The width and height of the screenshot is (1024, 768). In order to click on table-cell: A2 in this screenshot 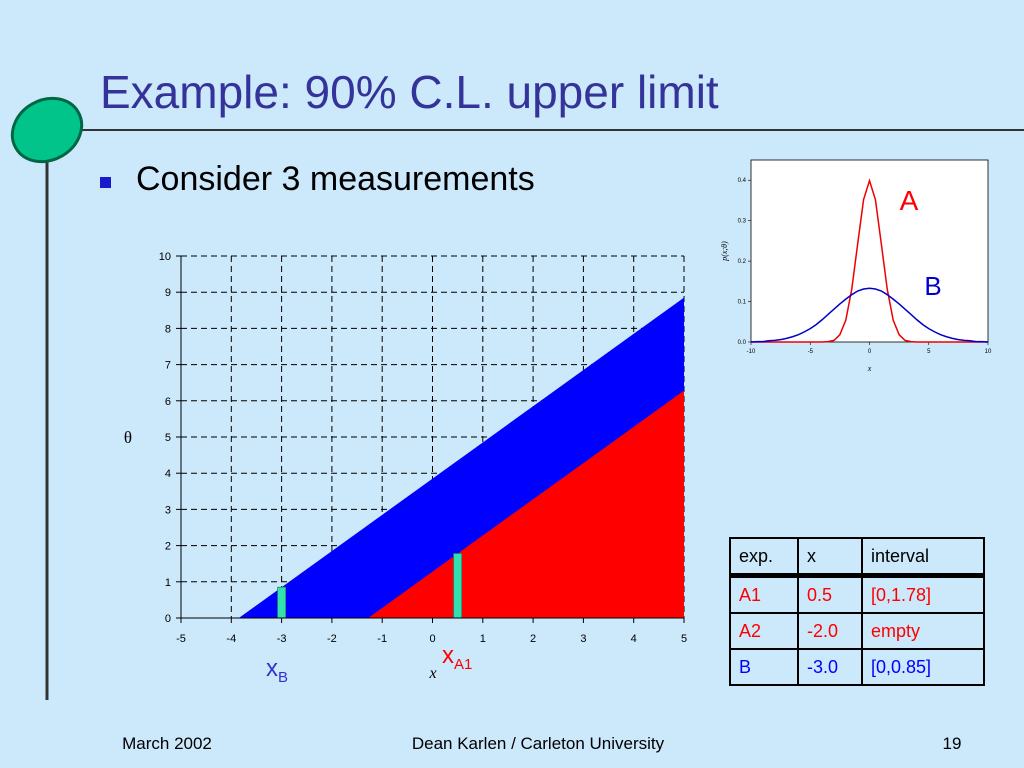, I will do `click(764, 631)`.